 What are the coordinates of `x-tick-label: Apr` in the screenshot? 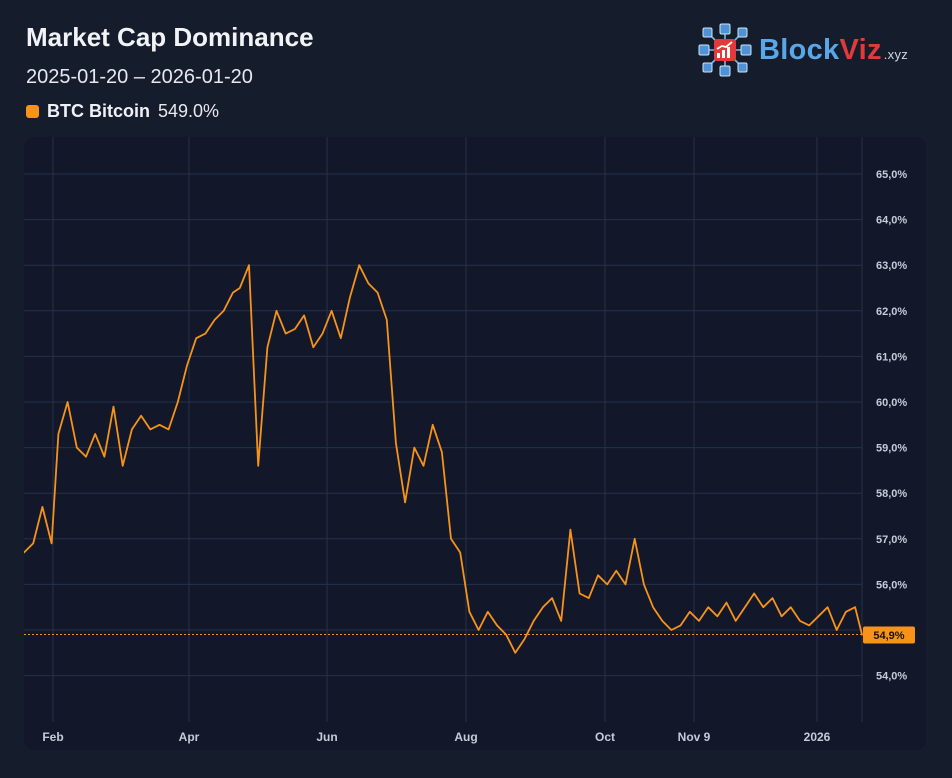 It's located at (189, 737).